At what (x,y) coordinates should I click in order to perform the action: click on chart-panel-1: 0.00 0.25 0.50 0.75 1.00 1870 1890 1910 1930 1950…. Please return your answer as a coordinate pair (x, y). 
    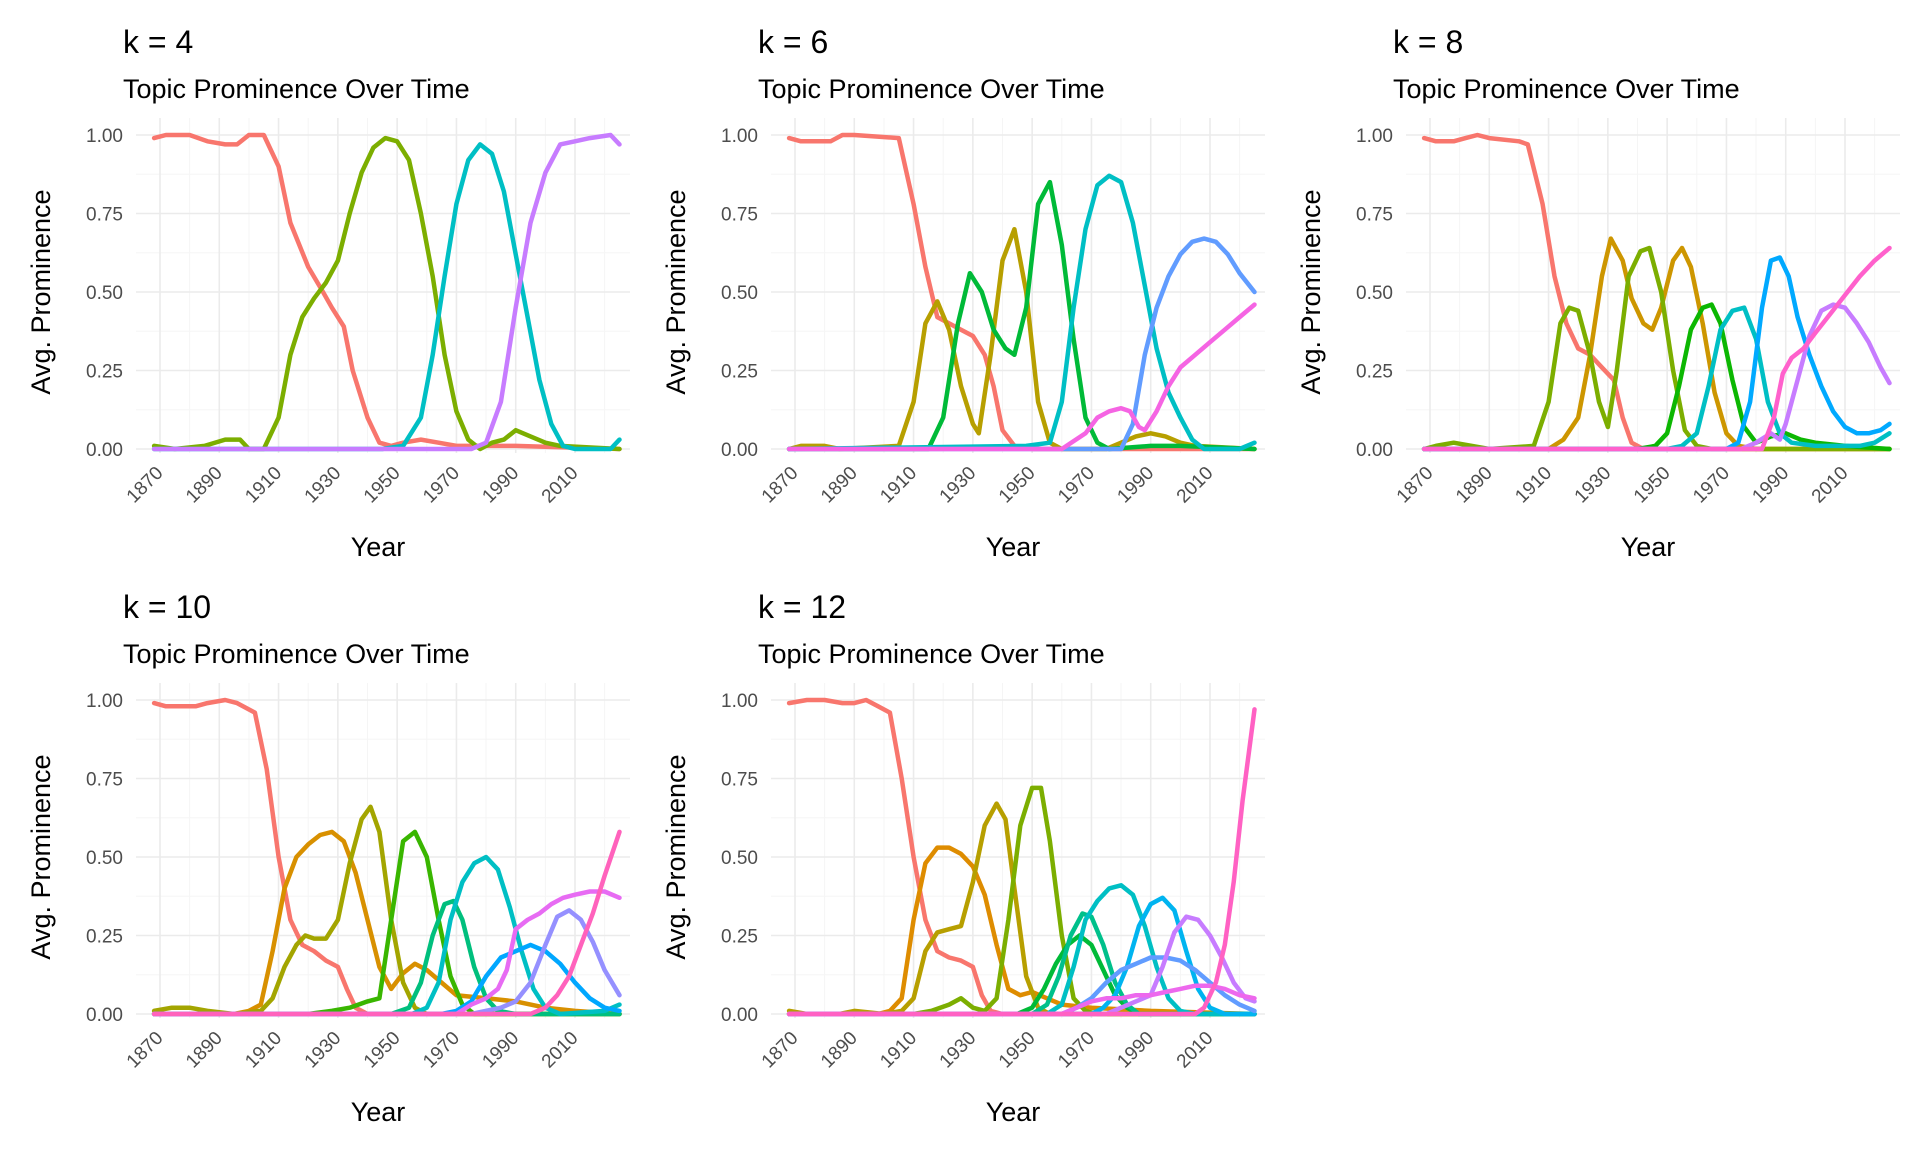
    Looking at the image, I should click on (963, 293).